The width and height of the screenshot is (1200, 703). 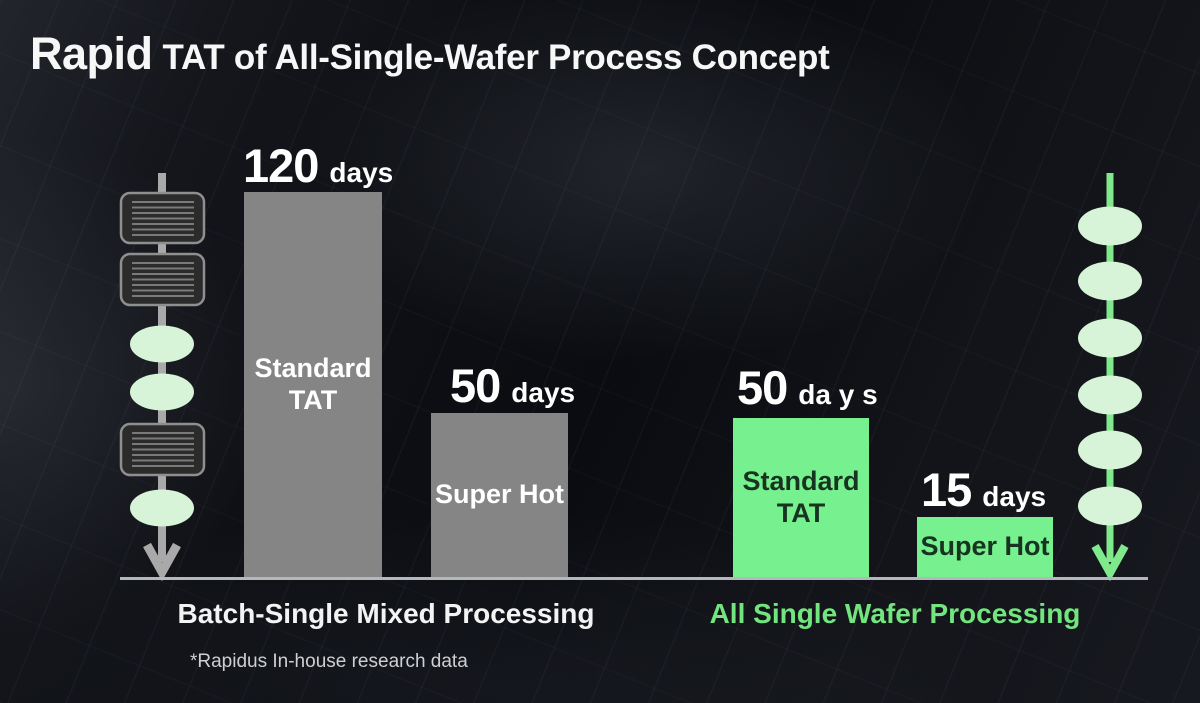 What do you see at coordinates (895, 613) in the screenshot?
I see `category-label-all-single: All Single Wafer Processing` at bounding box center [895, 613].